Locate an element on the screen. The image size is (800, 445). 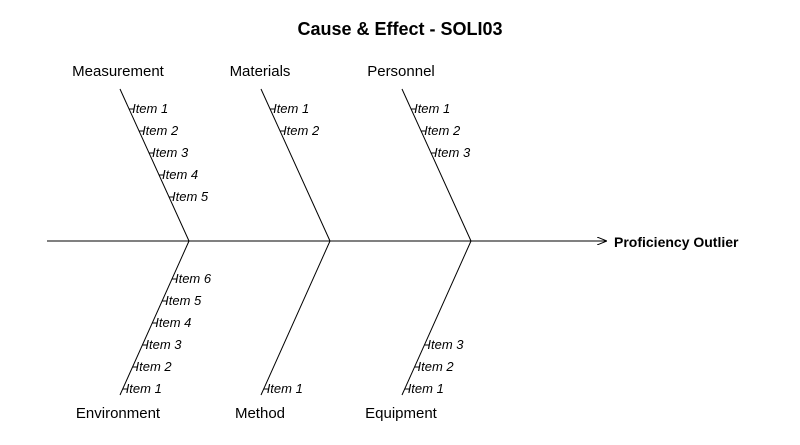
bone-materials is located at coordinates (295, 165).